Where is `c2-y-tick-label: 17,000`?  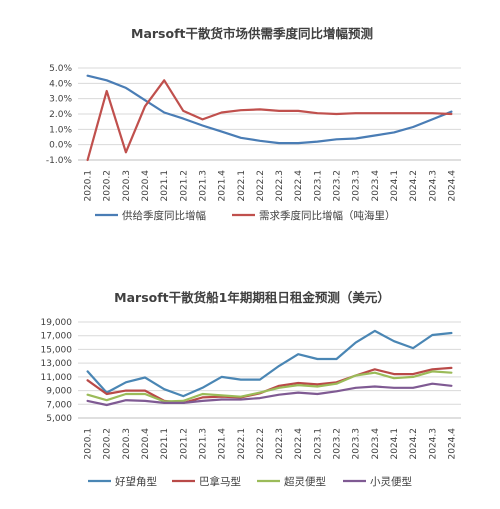
c2-y-tick-label: 17,000 is located at coordinates (57, 337).